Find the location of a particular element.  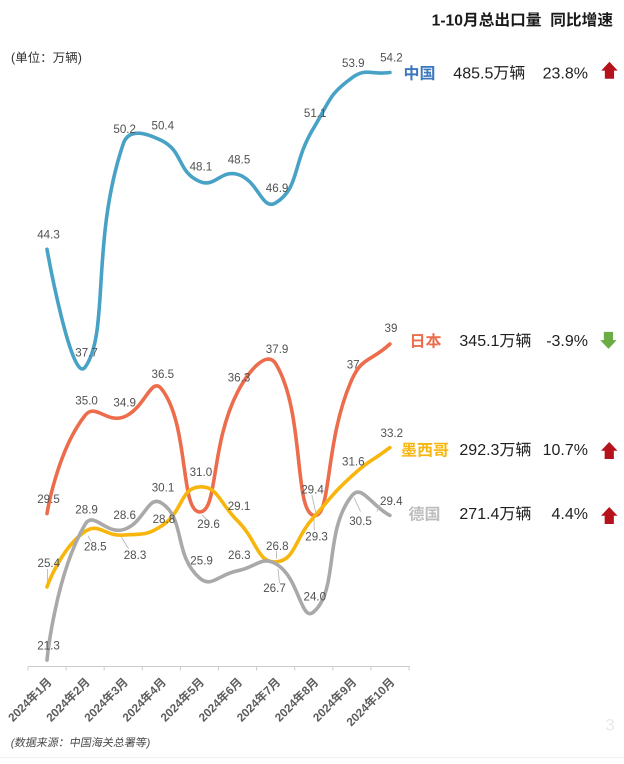

svg-text: 1-10 is located at coordinates (448, 20).